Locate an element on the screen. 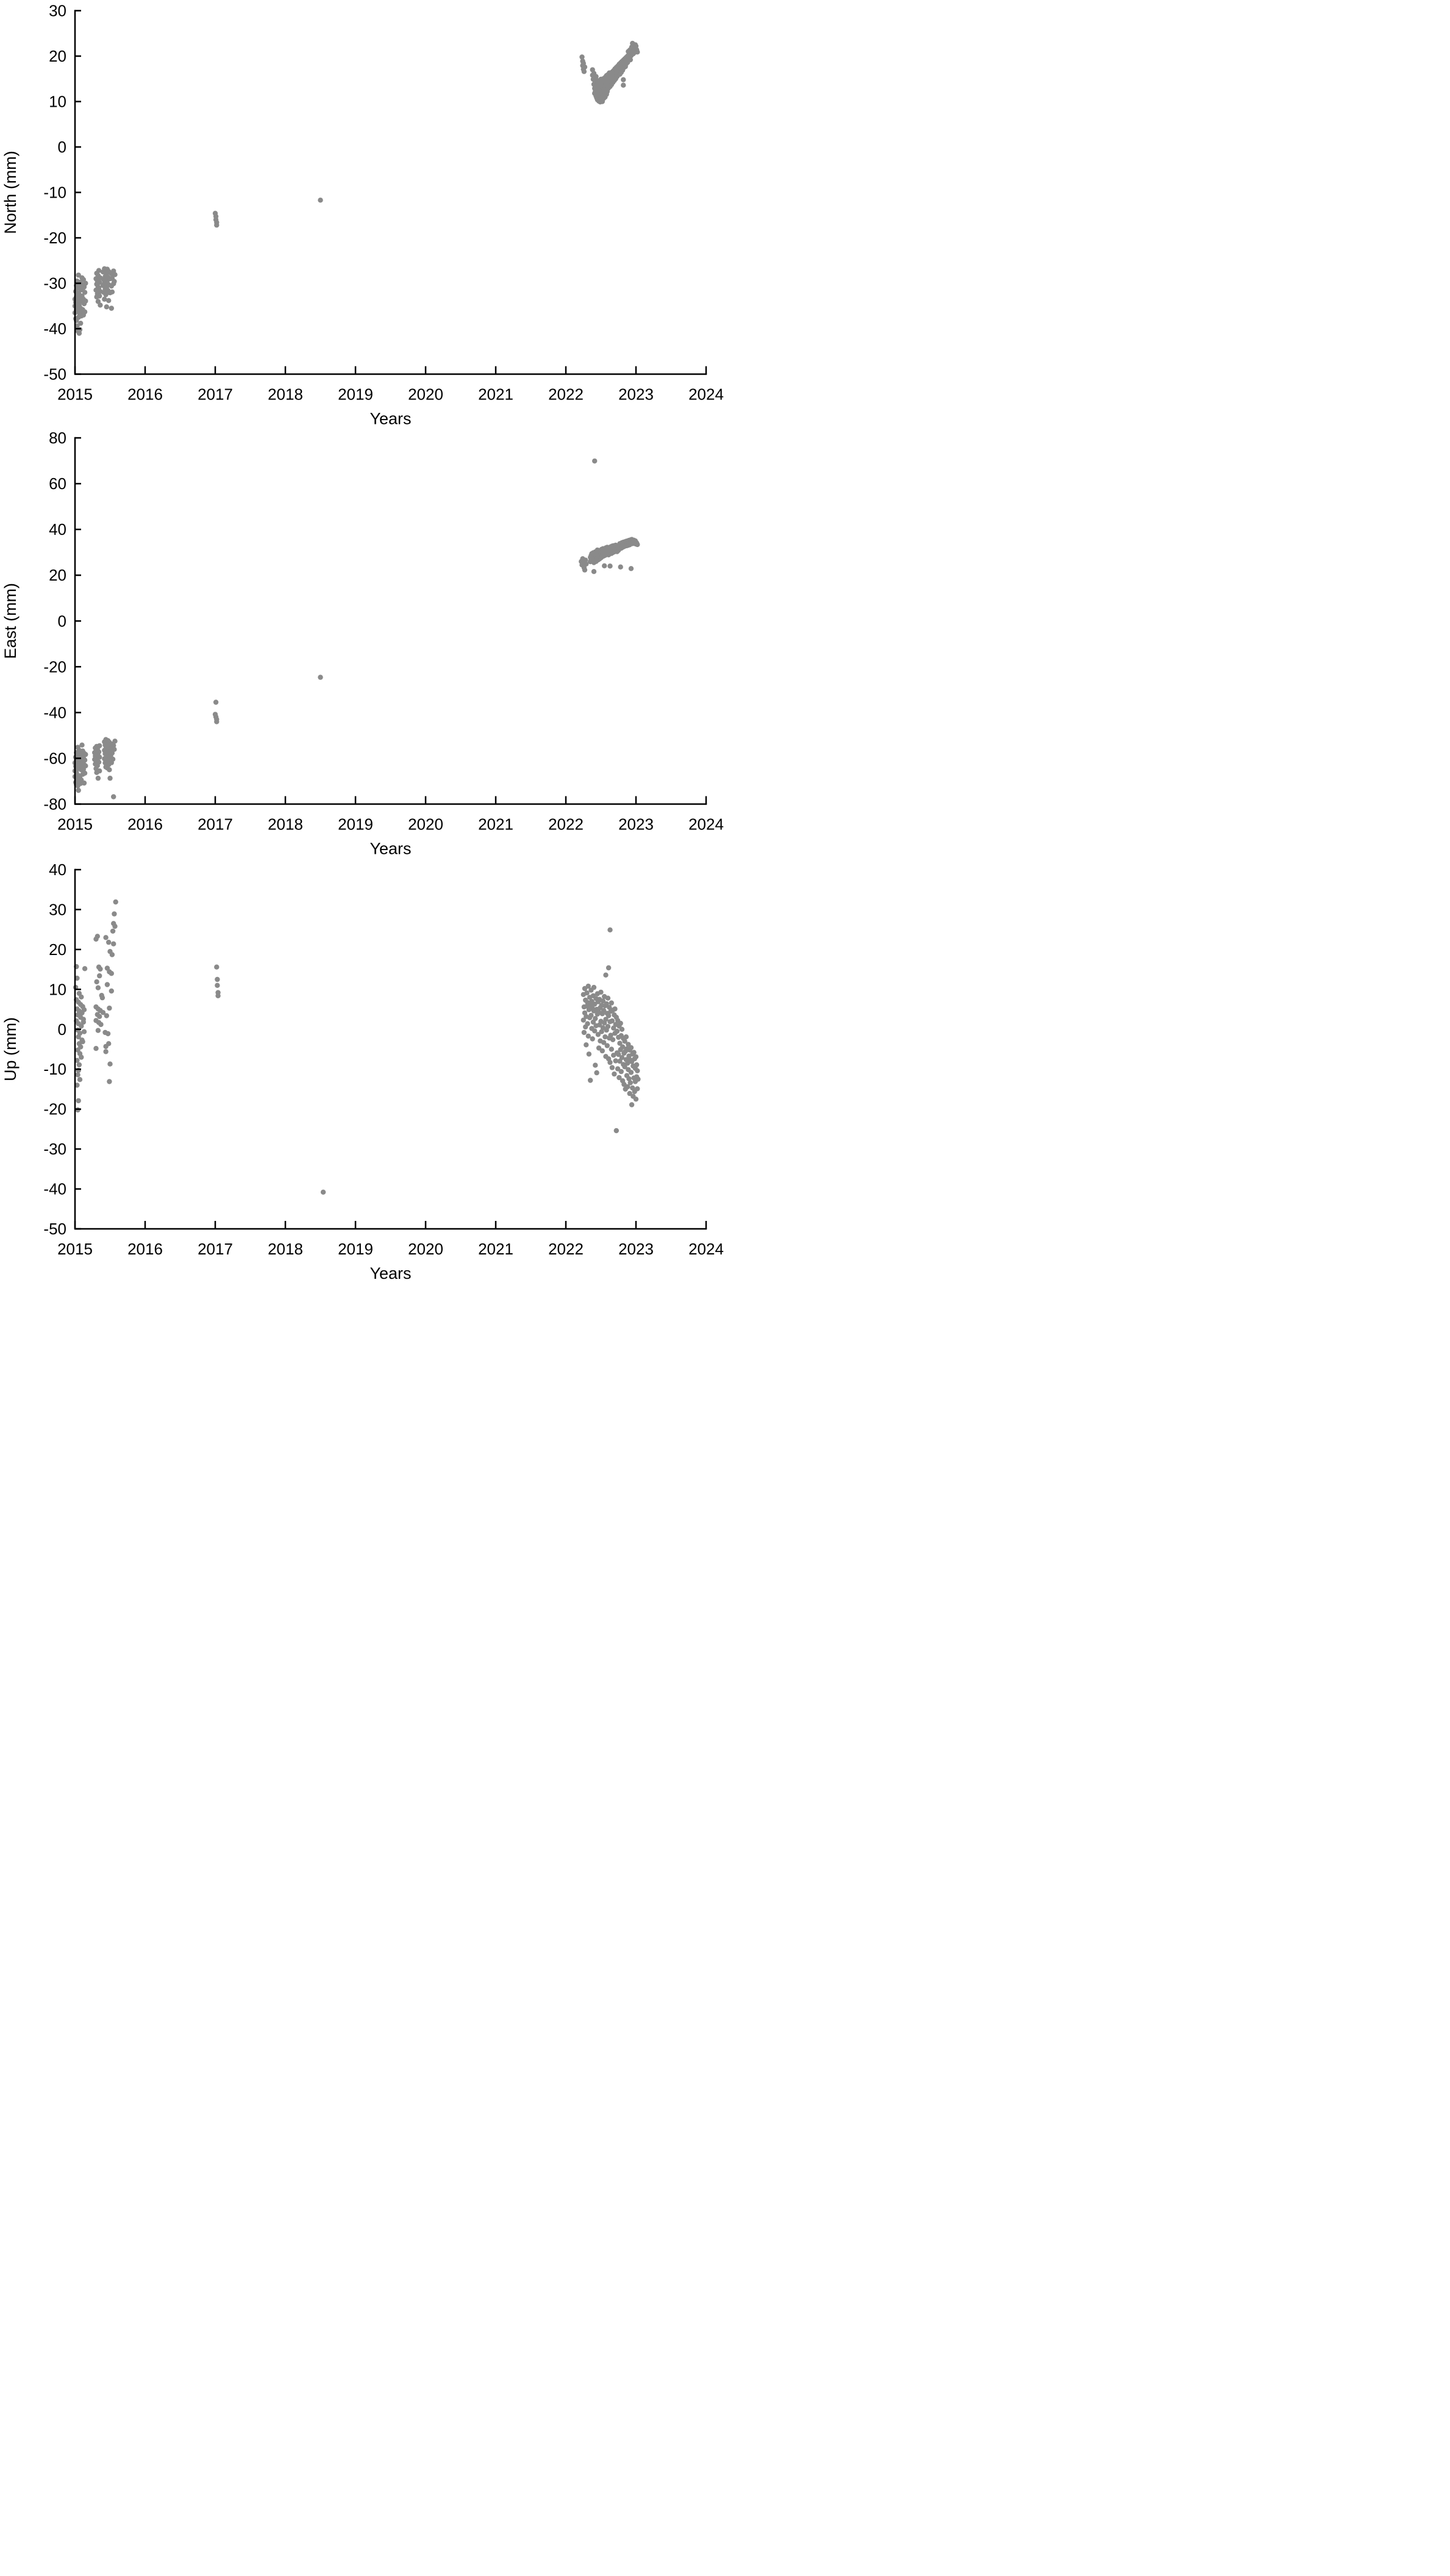 The image size is (1450, 2576). y-tick-label: 60 is located at coordinates (57, 483).